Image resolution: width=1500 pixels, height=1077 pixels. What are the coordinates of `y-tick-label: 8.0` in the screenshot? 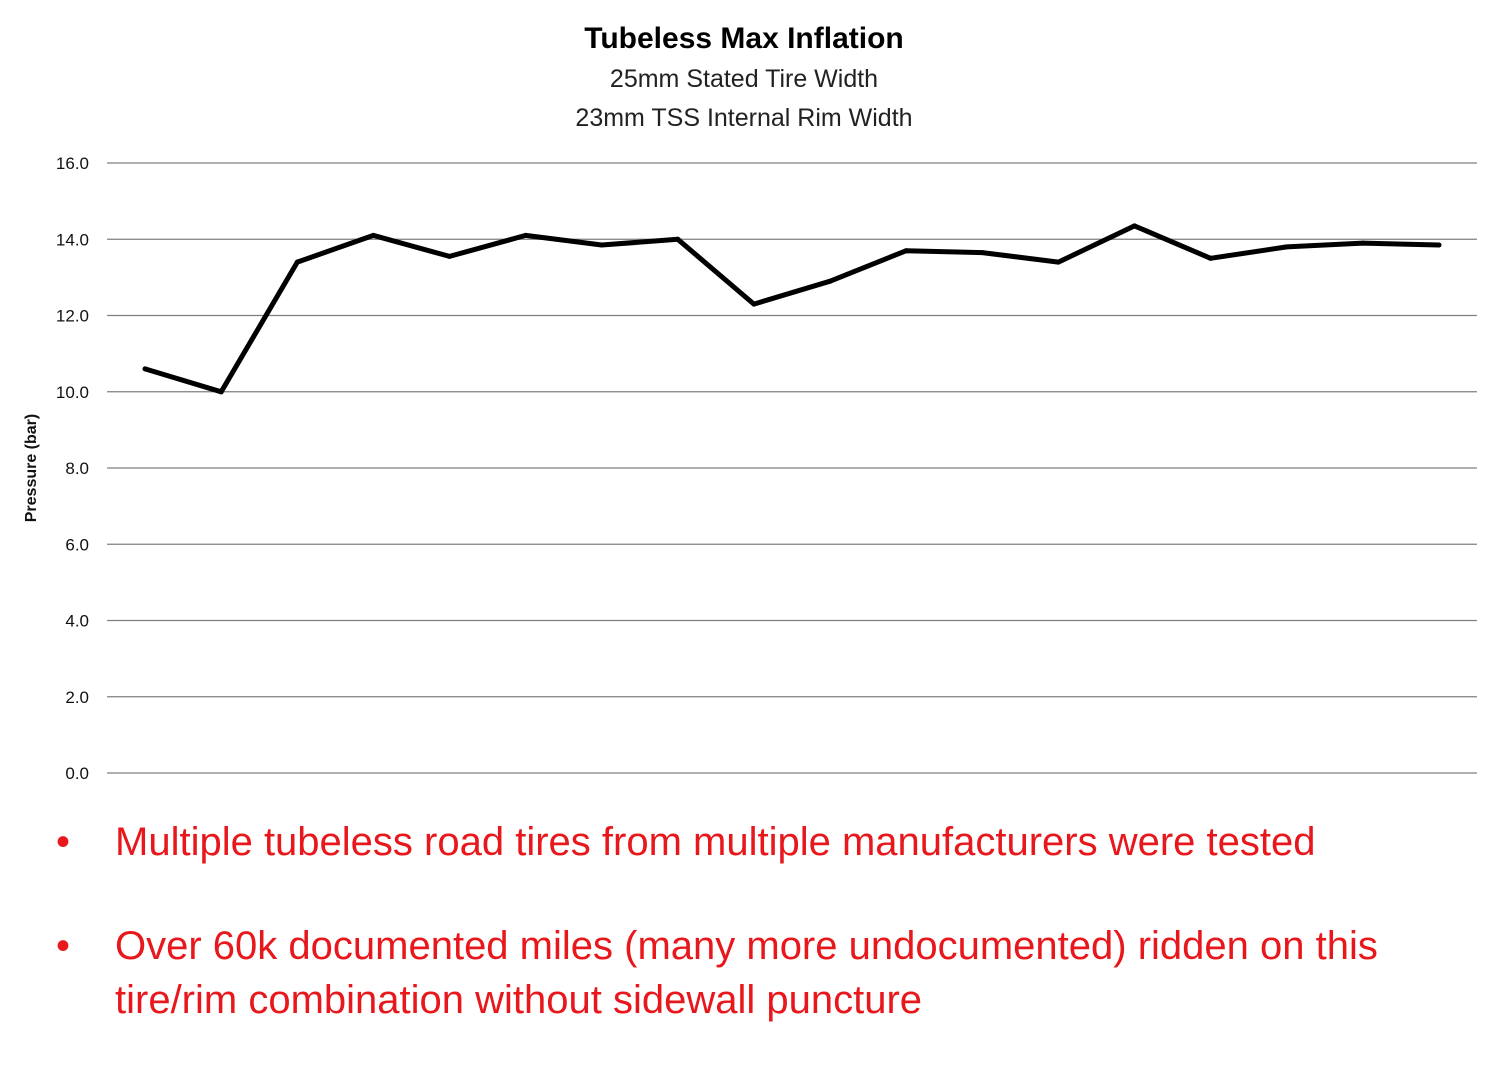 It's located at (77, 468).